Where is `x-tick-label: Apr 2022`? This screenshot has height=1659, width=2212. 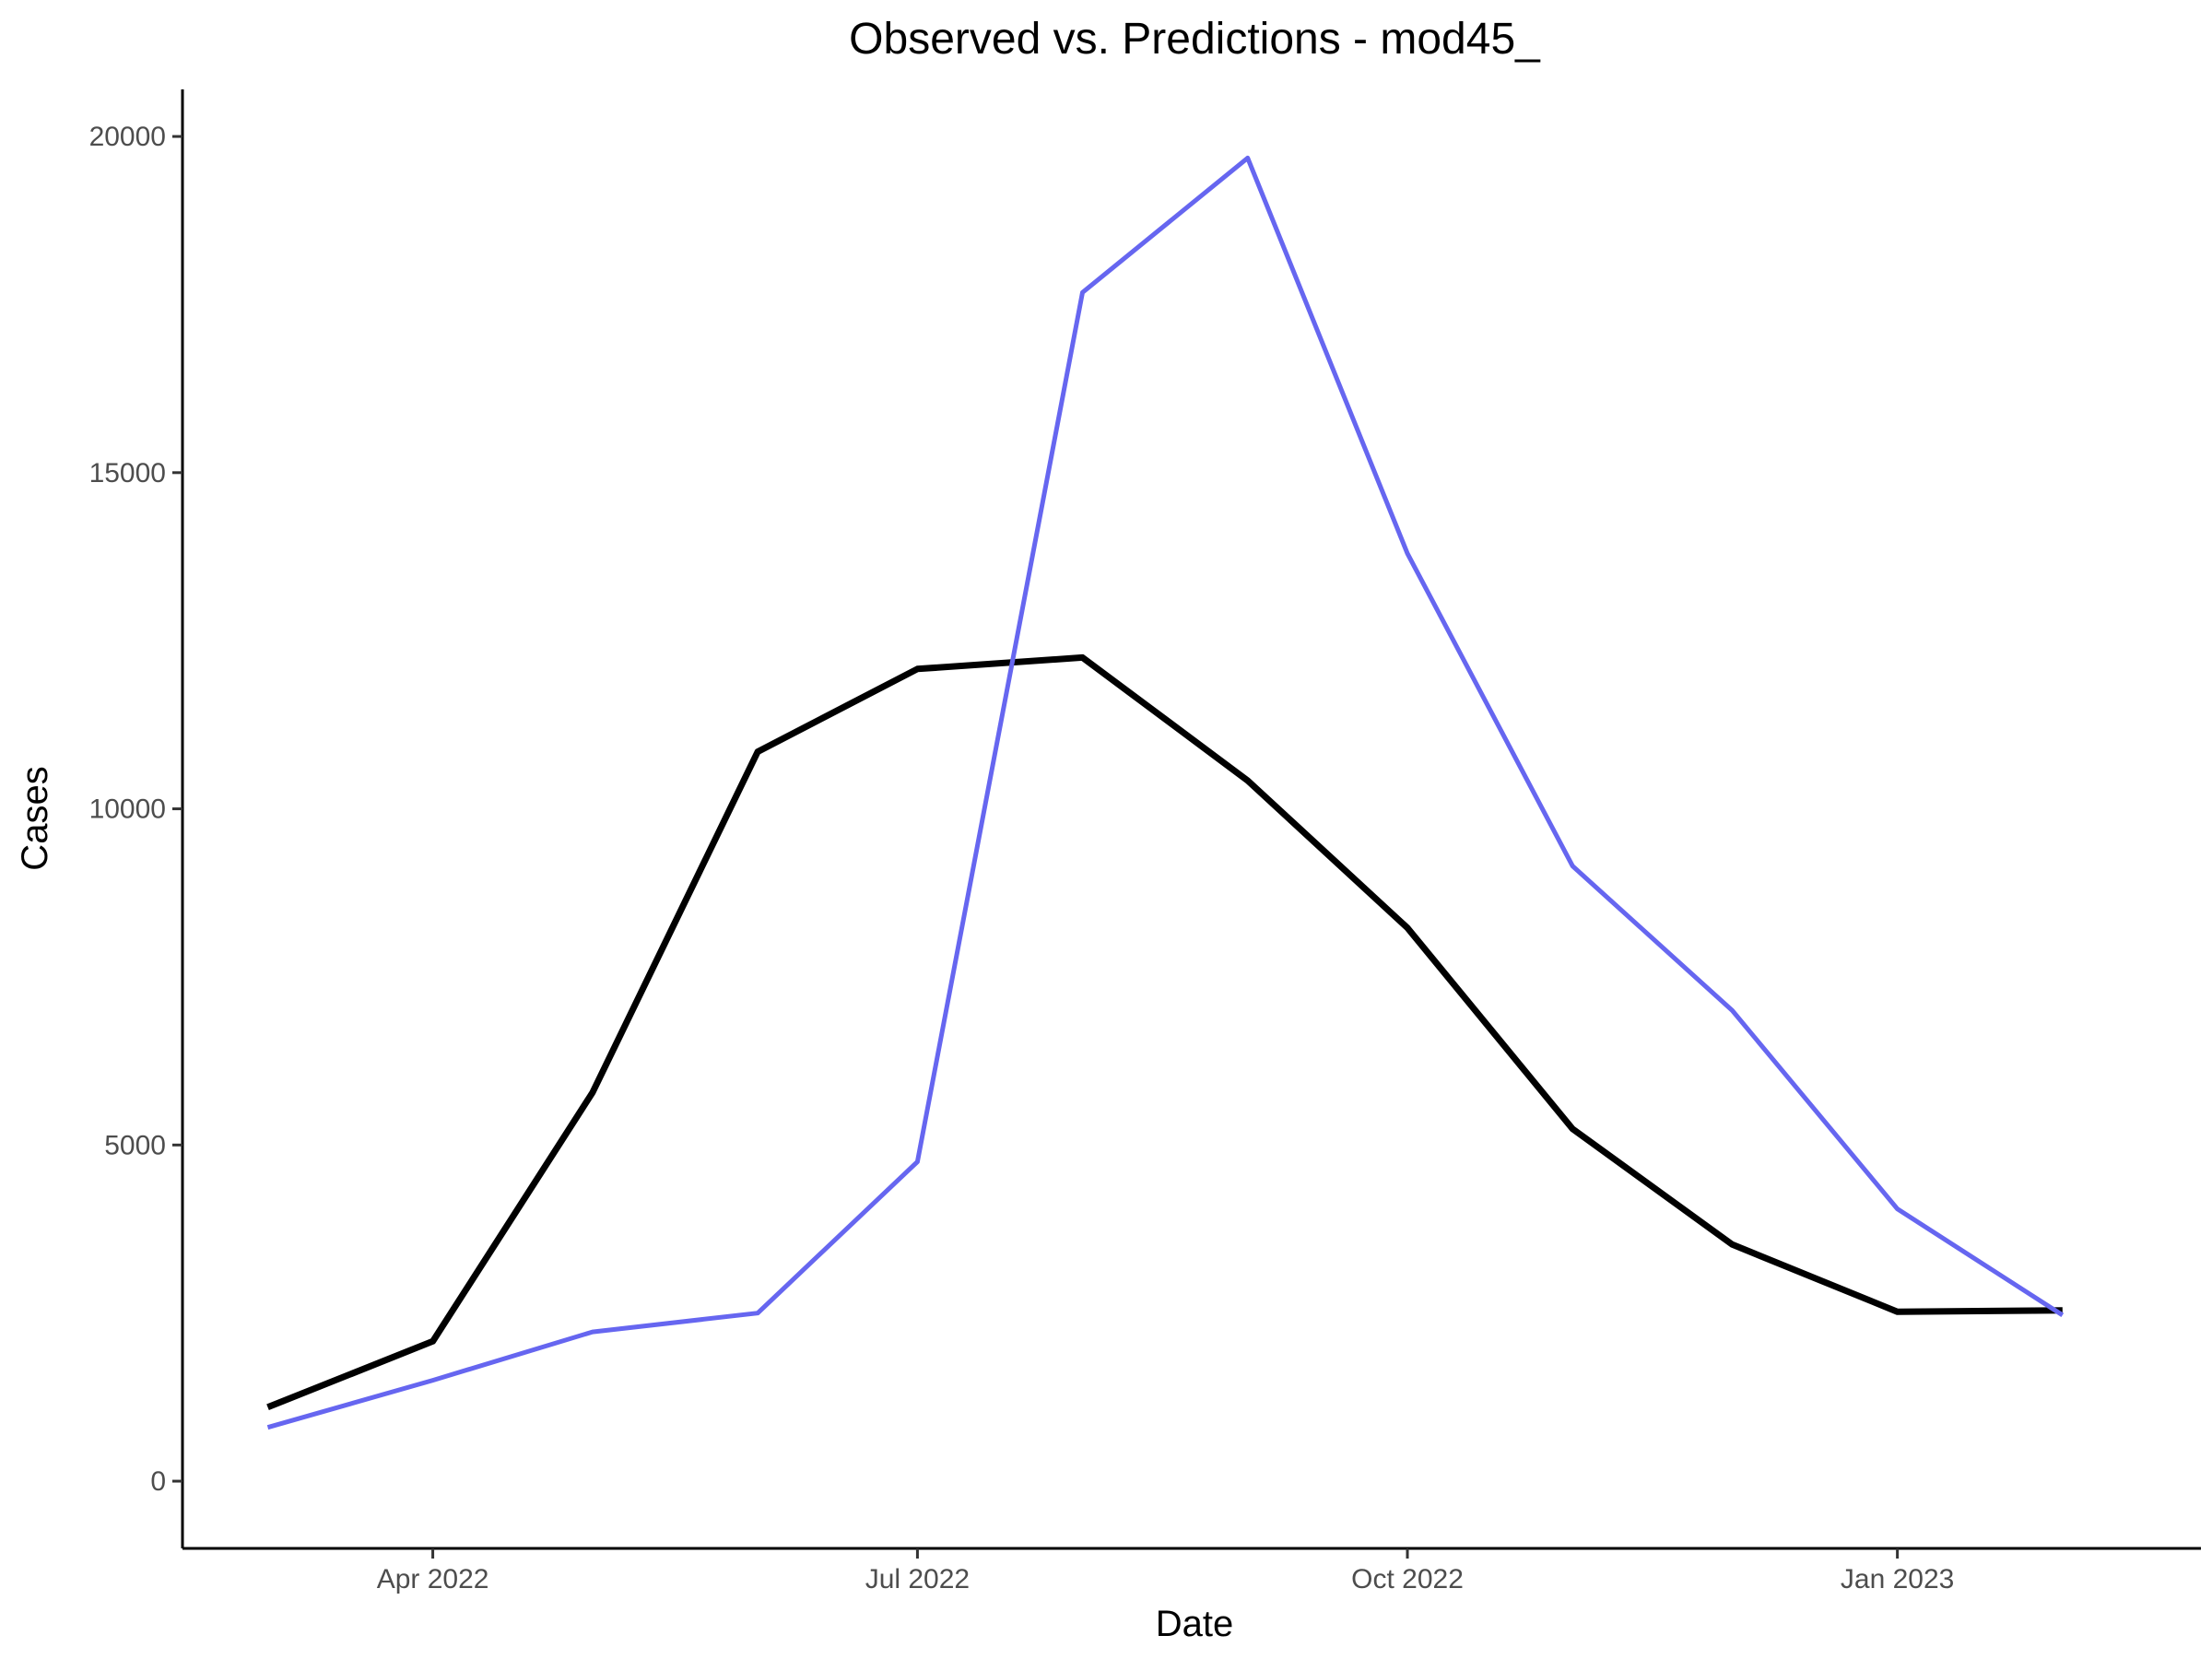
x-tick-label: Apr 2022 is located at coordinates (433, 1579).